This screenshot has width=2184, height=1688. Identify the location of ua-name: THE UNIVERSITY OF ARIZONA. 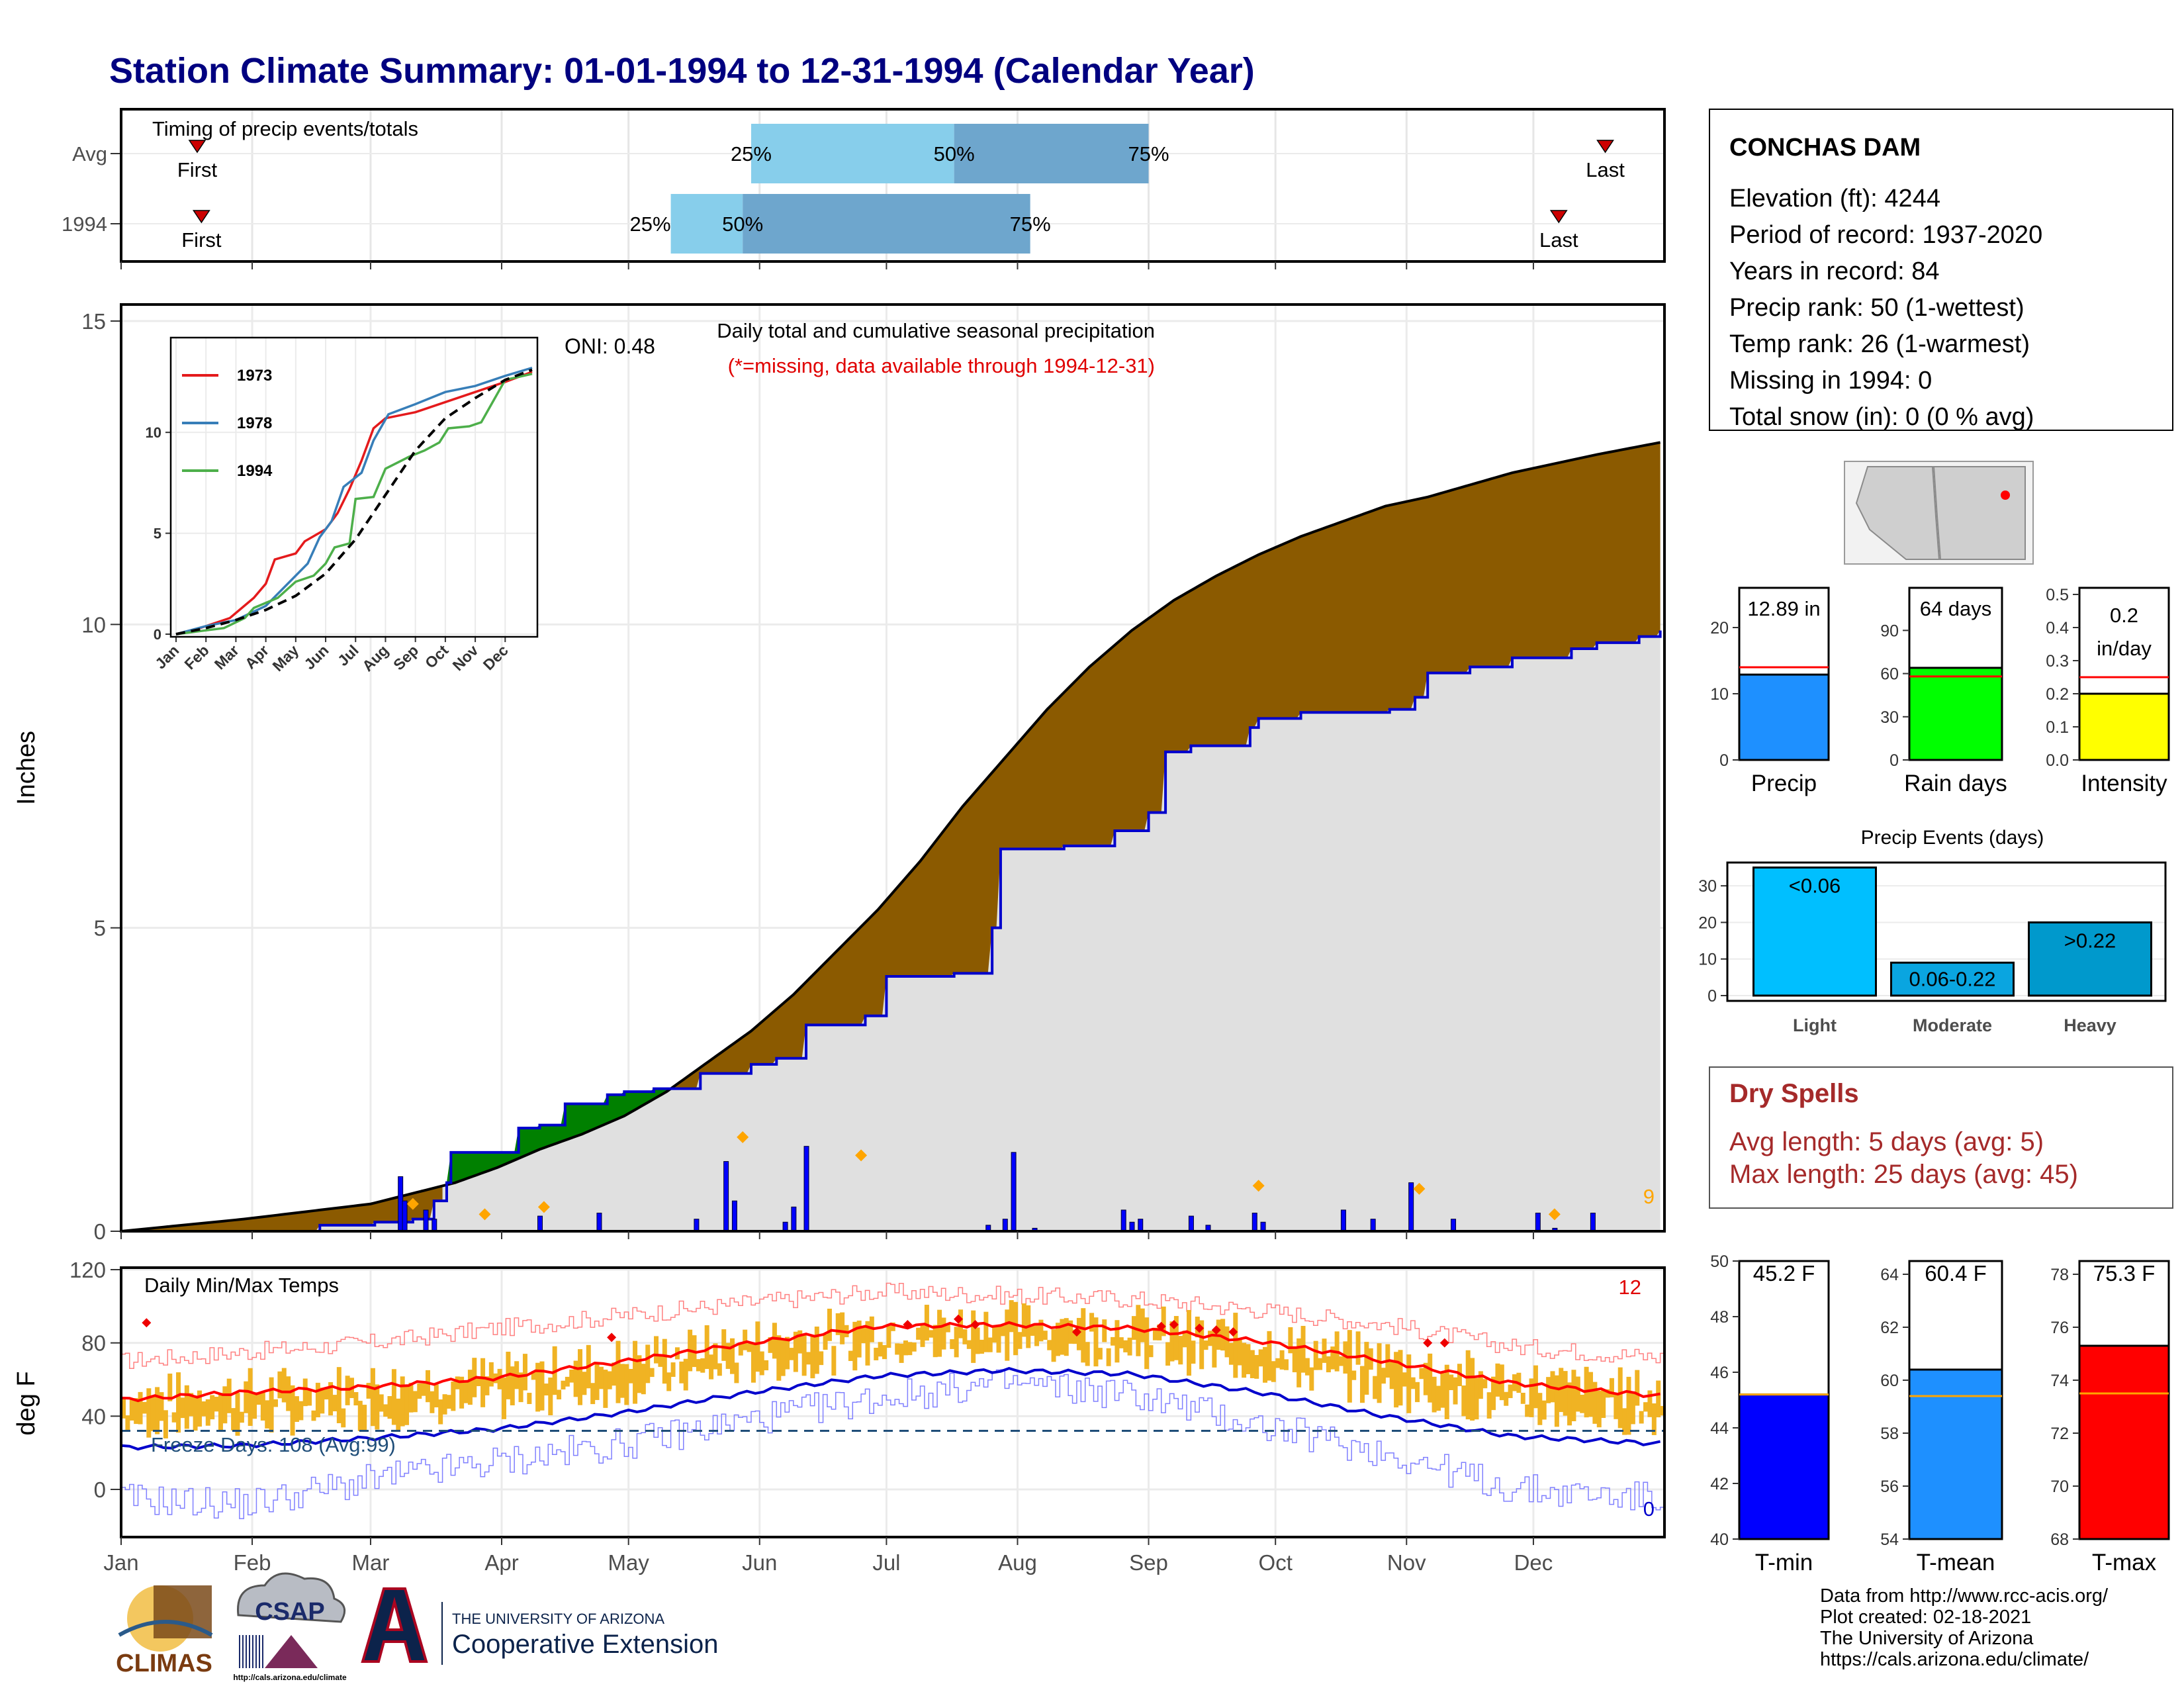
(558, 1619).